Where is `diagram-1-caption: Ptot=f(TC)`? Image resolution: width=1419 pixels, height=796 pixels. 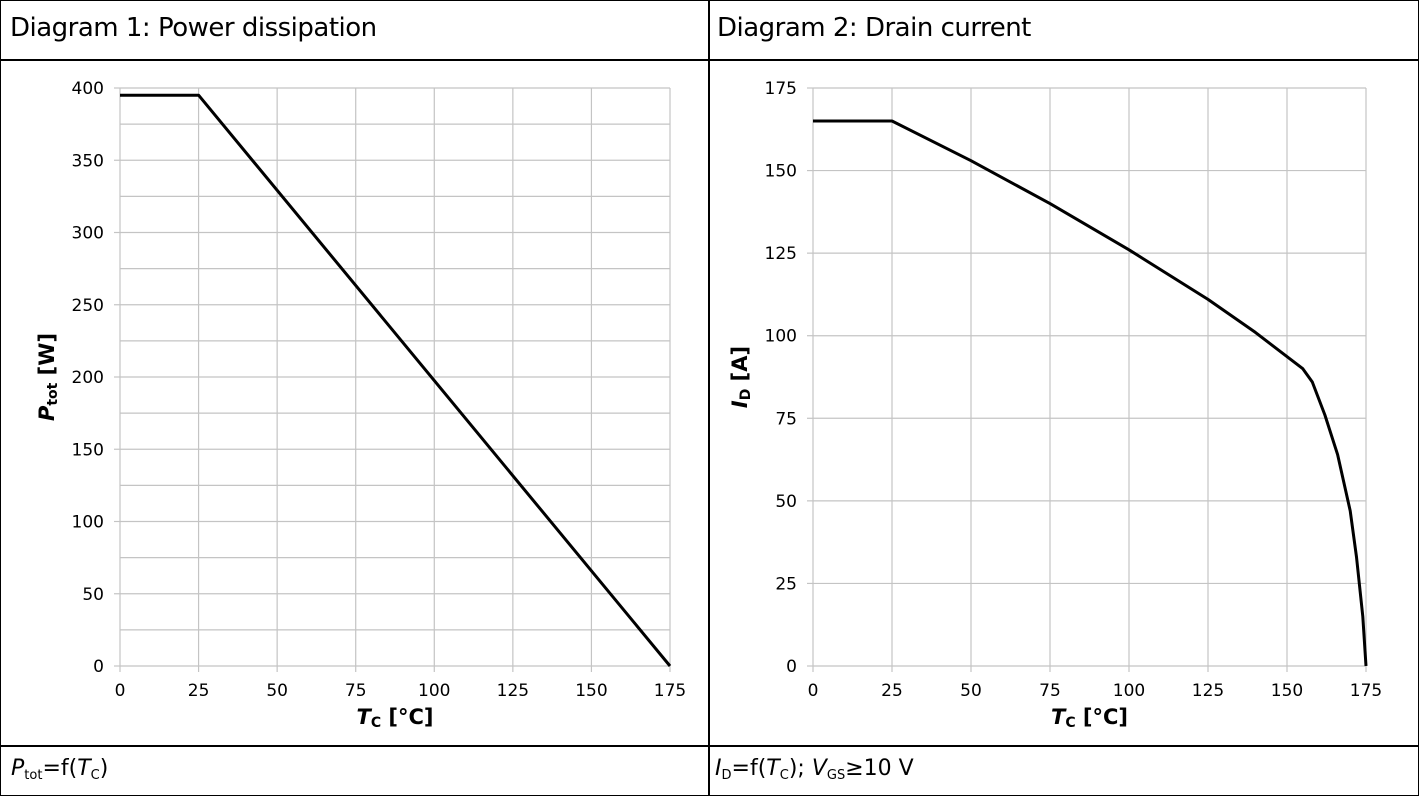
diagram-1-caption: Ptot=f(TC) is located at coordinates (59, 769).